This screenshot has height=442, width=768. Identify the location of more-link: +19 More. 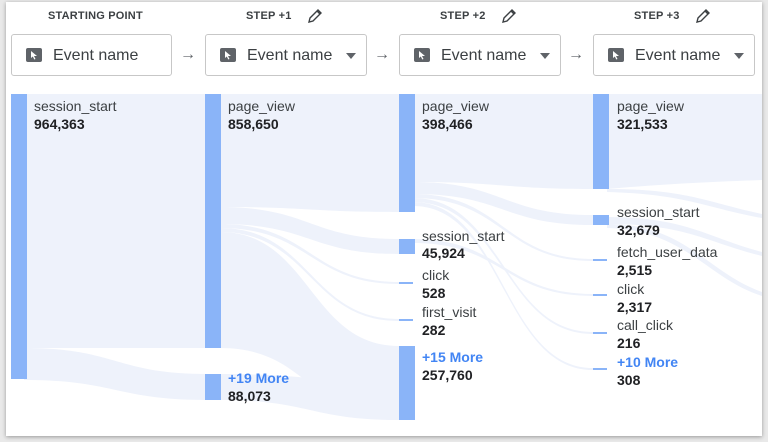
(259, 378).